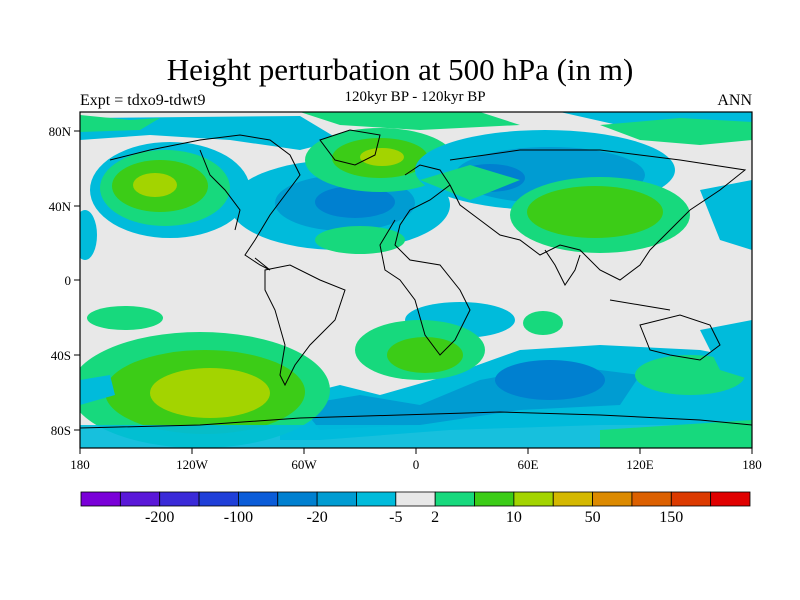 Image resolution: width=800 pixels, height=600 pixels. I want to click on experiment-label: Expt = tdxo9-tdwt9, so click(143, 100).